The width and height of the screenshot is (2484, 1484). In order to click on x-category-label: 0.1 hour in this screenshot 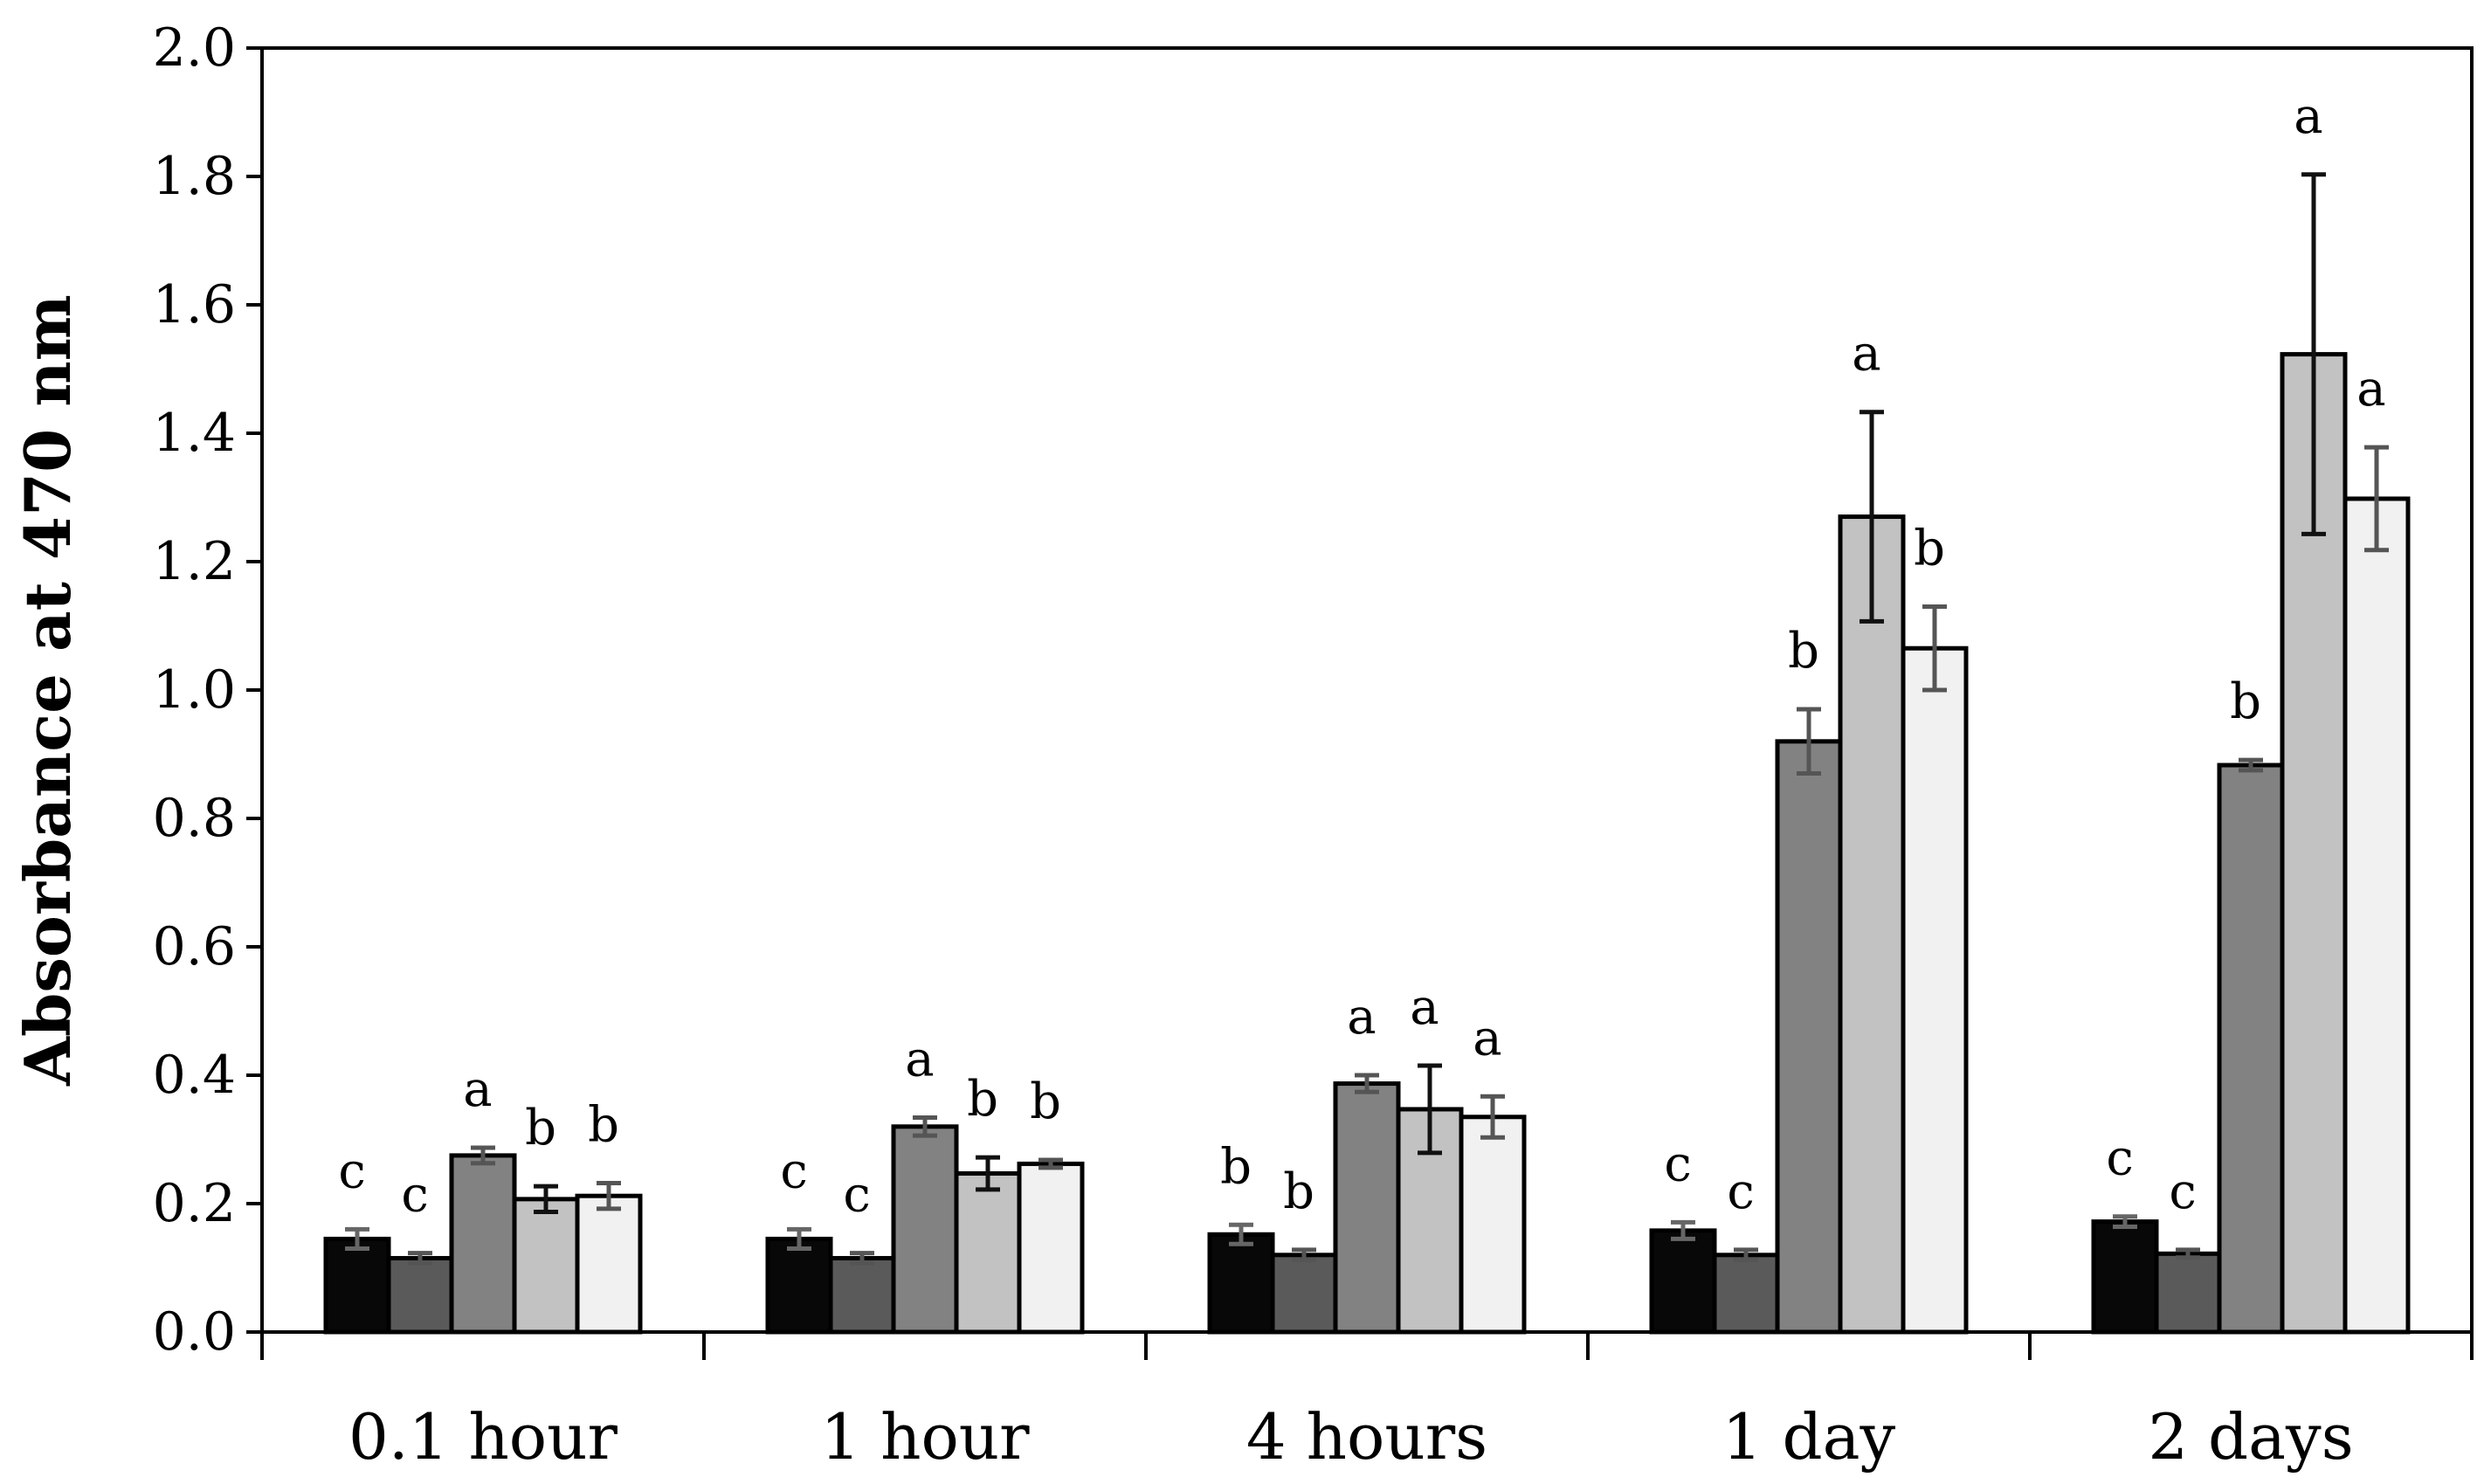, I will do `click(483, 1437)`.